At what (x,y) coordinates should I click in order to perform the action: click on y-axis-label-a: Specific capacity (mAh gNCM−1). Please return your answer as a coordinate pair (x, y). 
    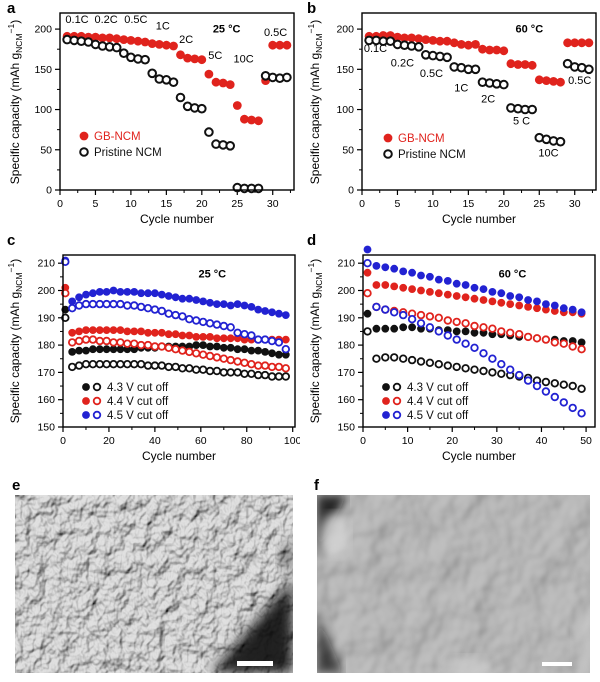
    Looking at the image, I should click on (15, 101).